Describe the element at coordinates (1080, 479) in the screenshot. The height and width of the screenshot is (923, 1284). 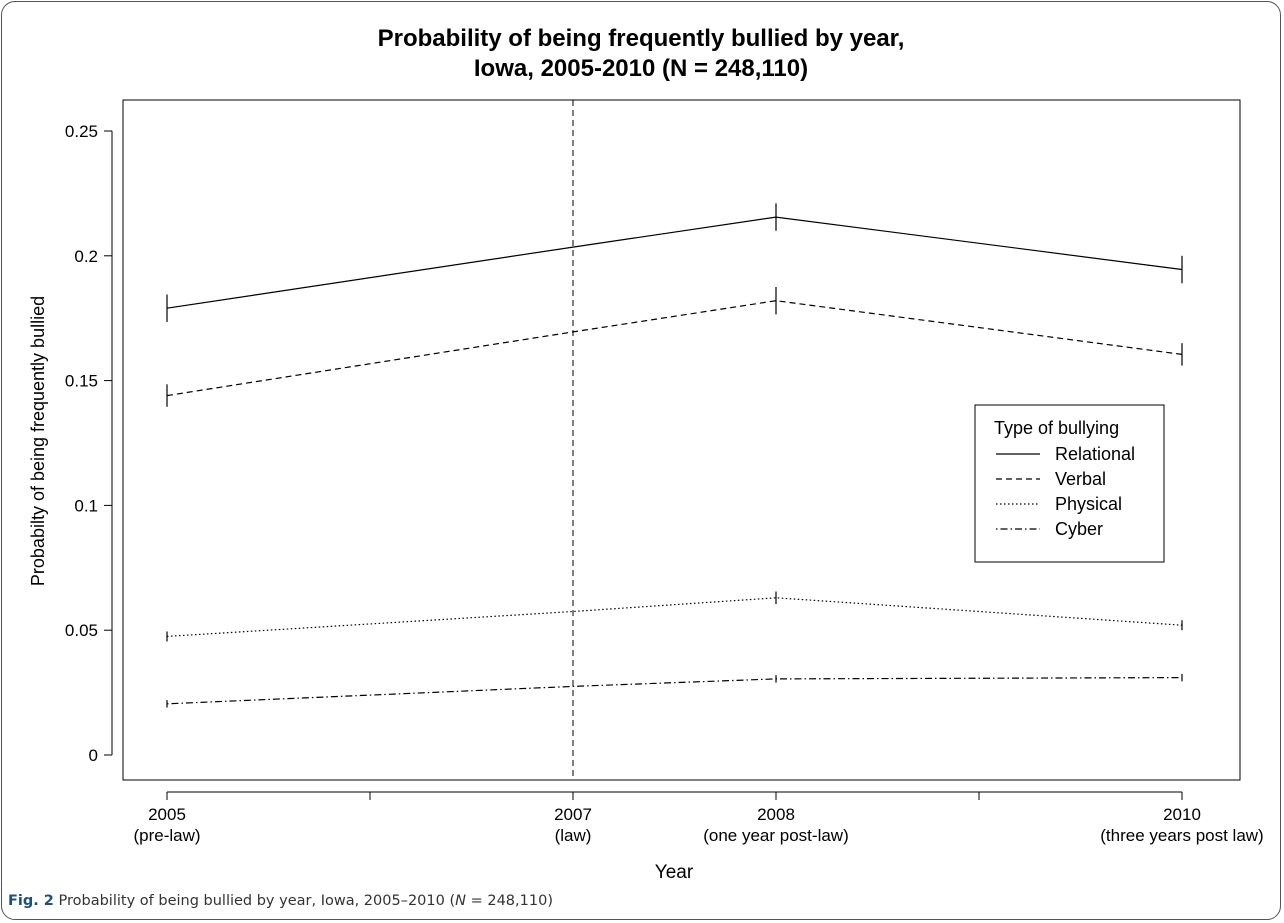
I see `legend-label-verbal: Verbal` at that location.